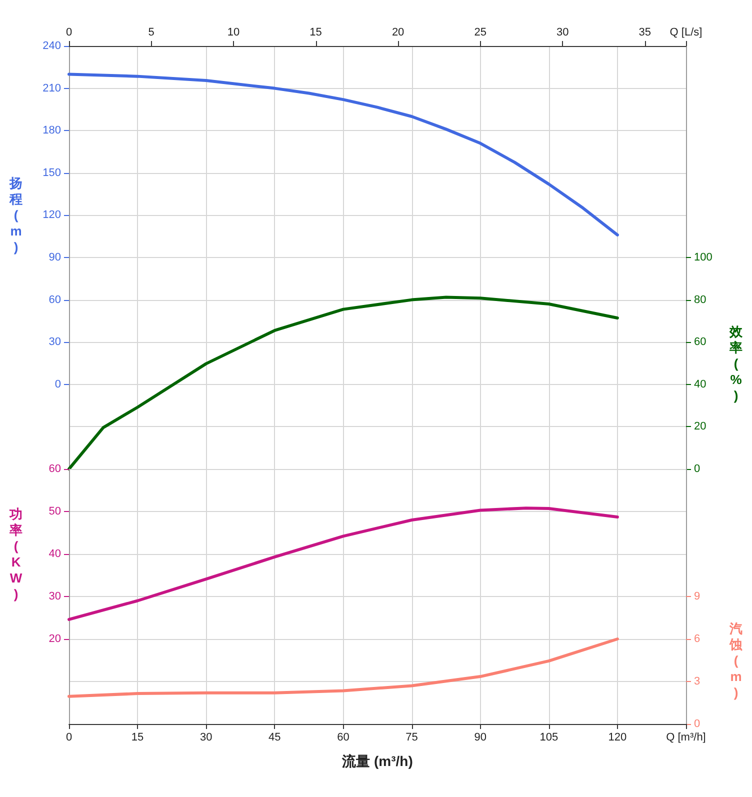 The width and height of the screenshot is (752, 797). What do you see at coordinates (700, 300) in the screenshot?
I see `y2-tick-label: 80` at bounding box center [700, 300].